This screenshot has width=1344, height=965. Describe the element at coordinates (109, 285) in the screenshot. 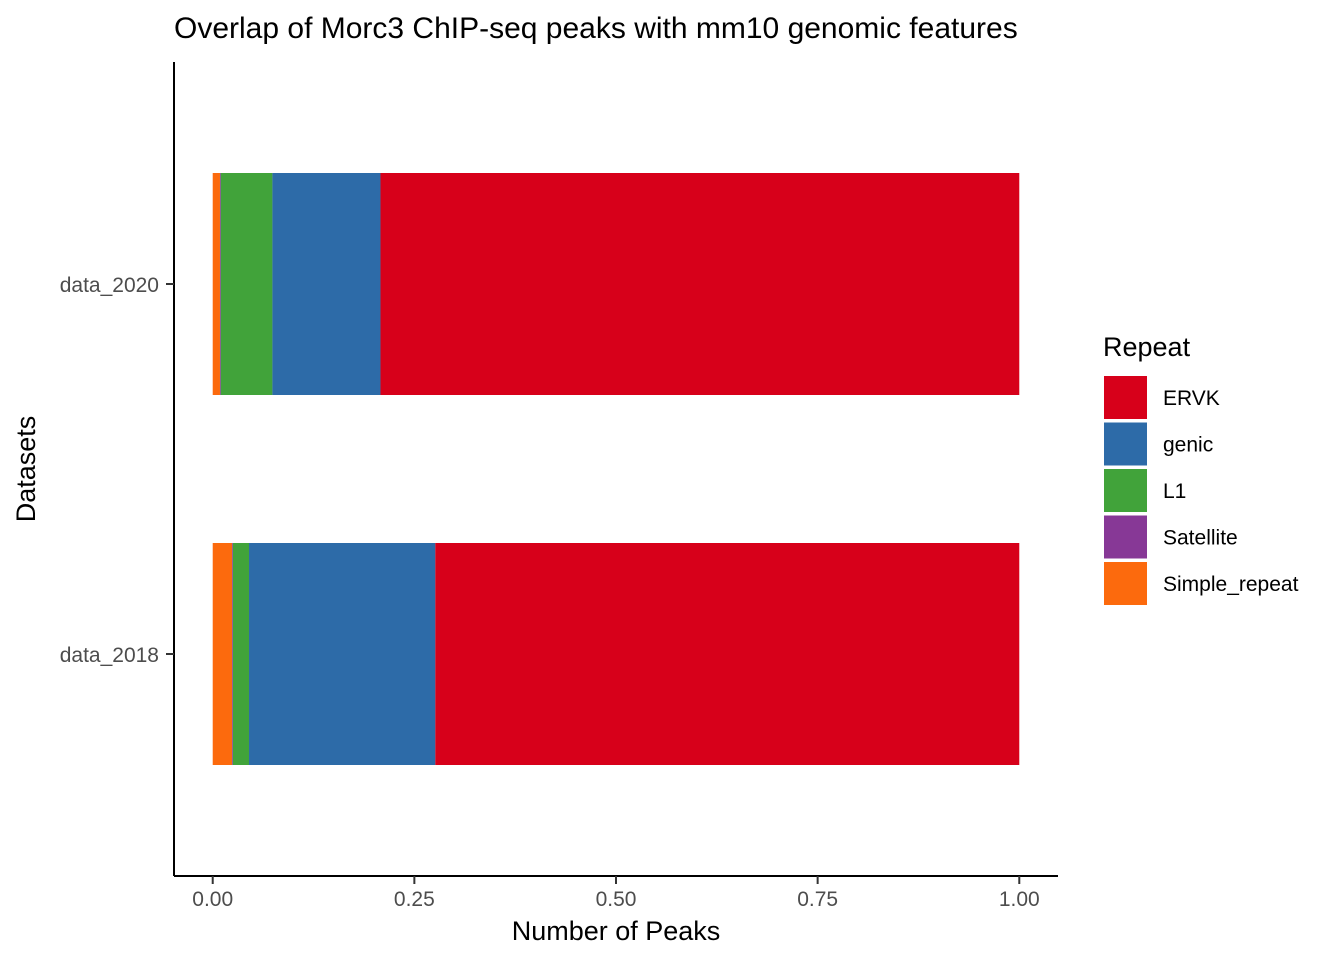

I see `y-tick-label: data_2020` at that location.